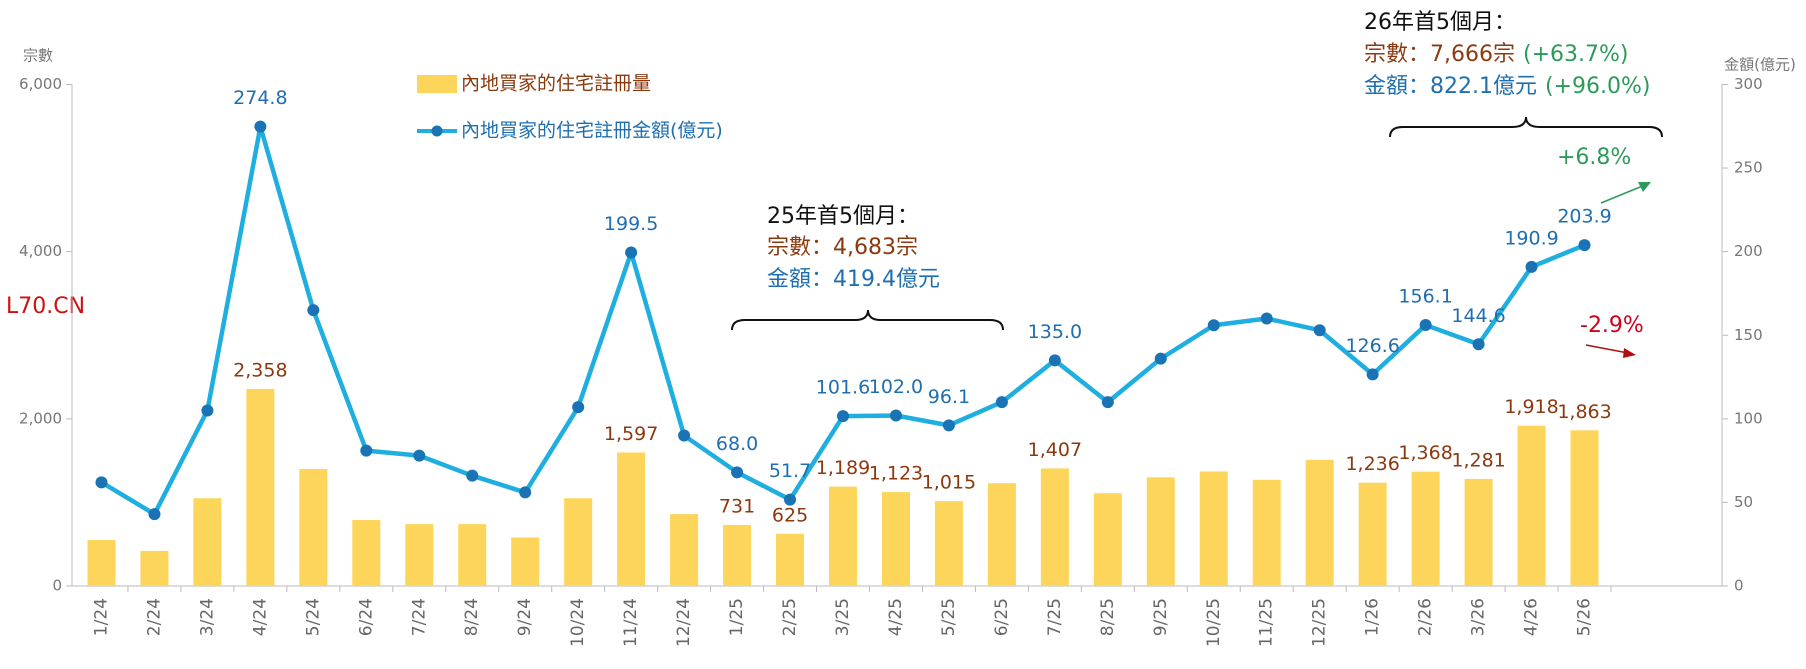  Describe the element at coordinates (790, 617) in the screenshot. I see `x-tick-label: 2/25` at that location.